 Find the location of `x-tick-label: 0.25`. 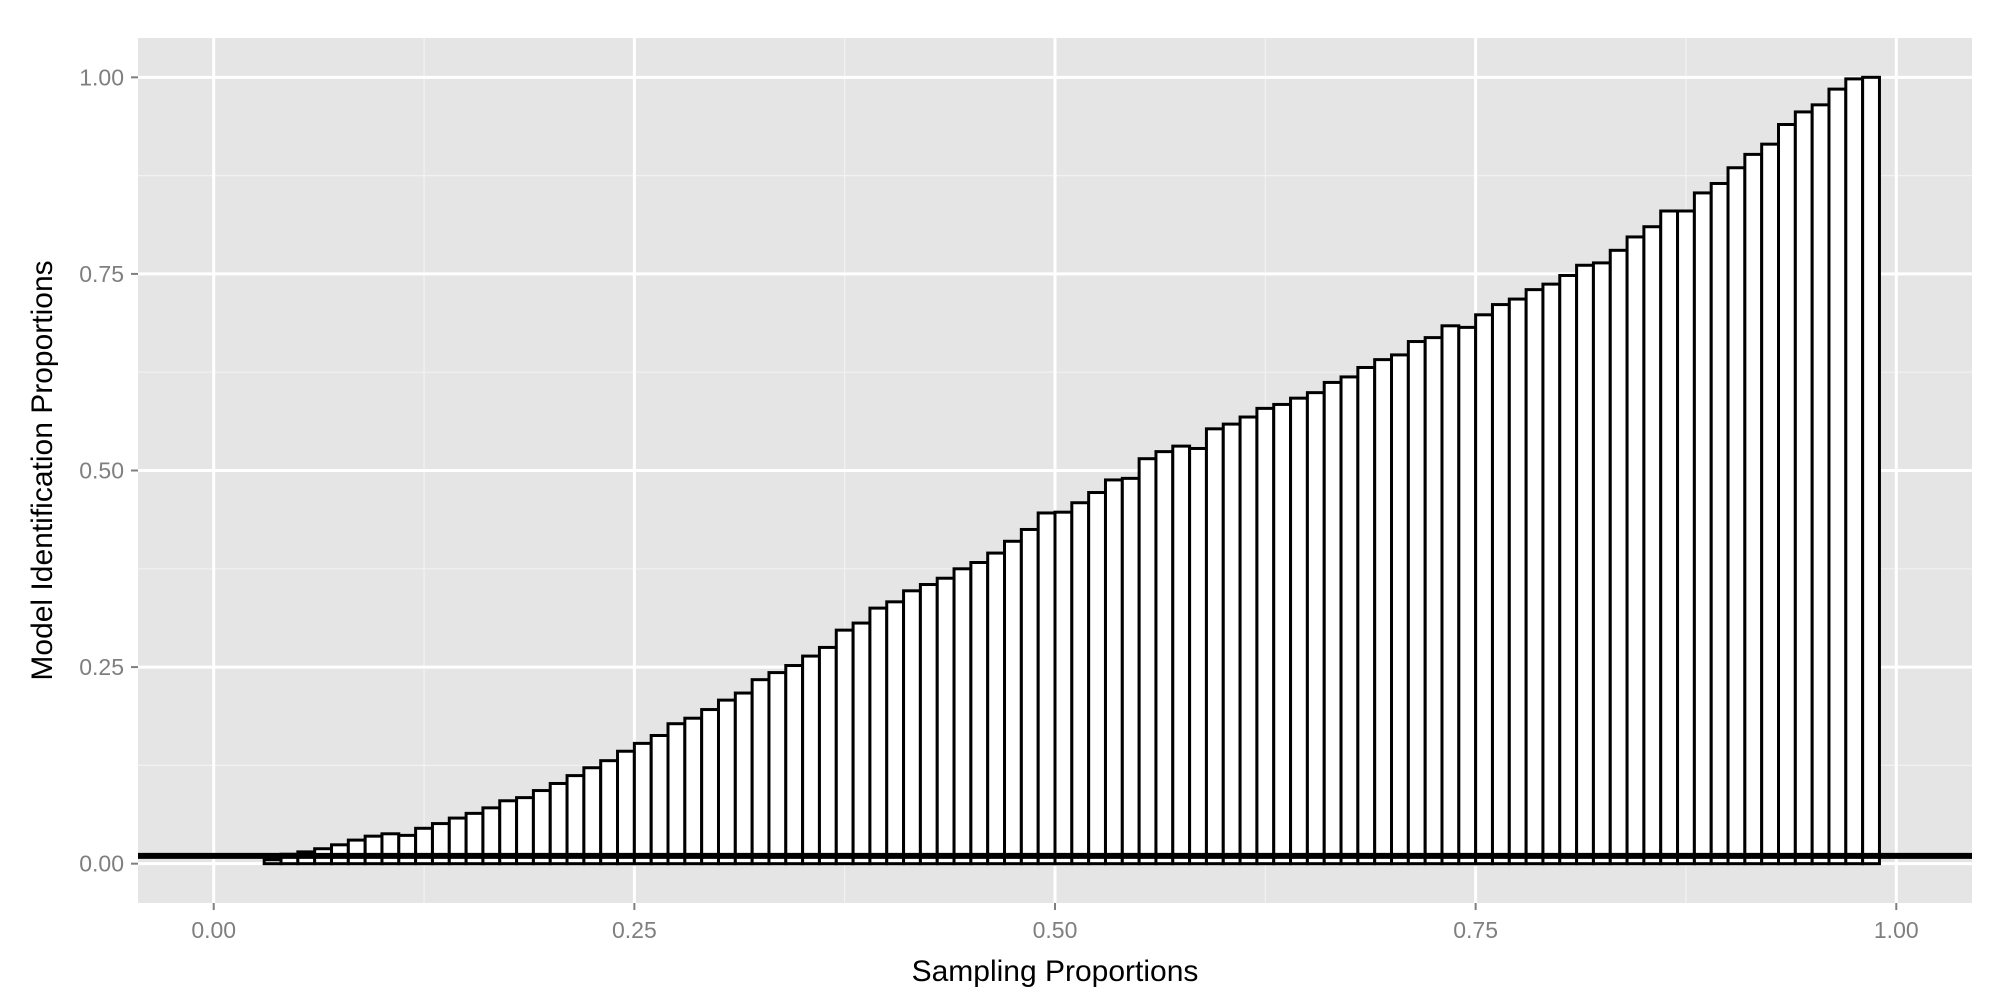

x-tick-label: 0.25 is located at coordinates (634, 930).